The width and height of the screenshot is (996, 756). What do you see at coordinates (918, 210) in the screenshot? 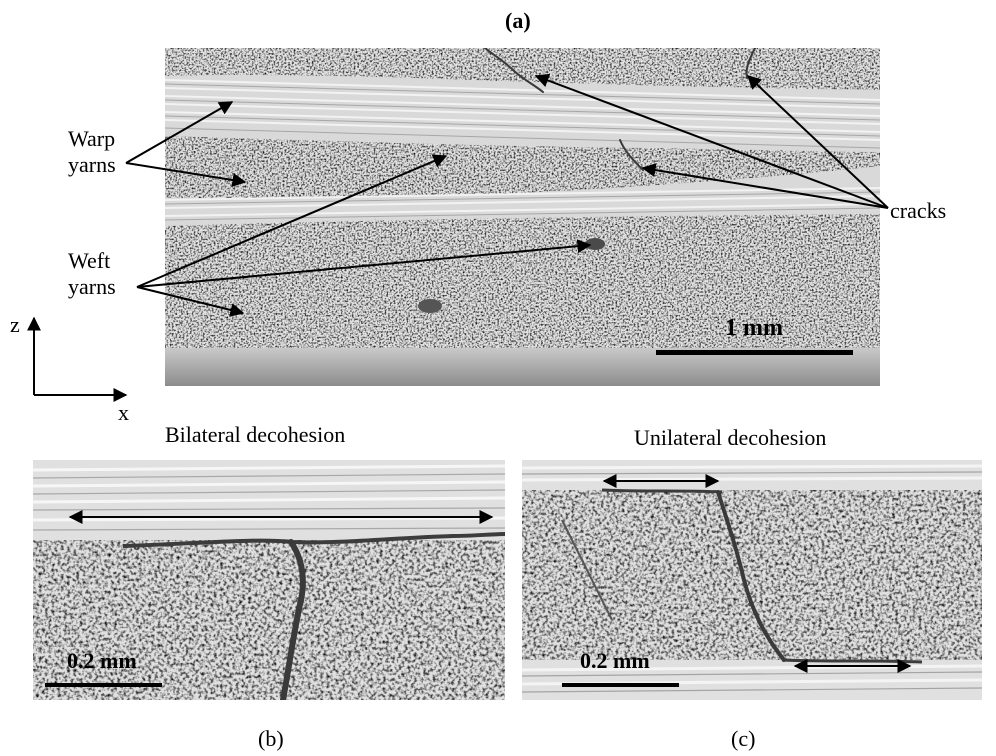
I see `cracks-label: cracks` at bounding box center [918, 210].